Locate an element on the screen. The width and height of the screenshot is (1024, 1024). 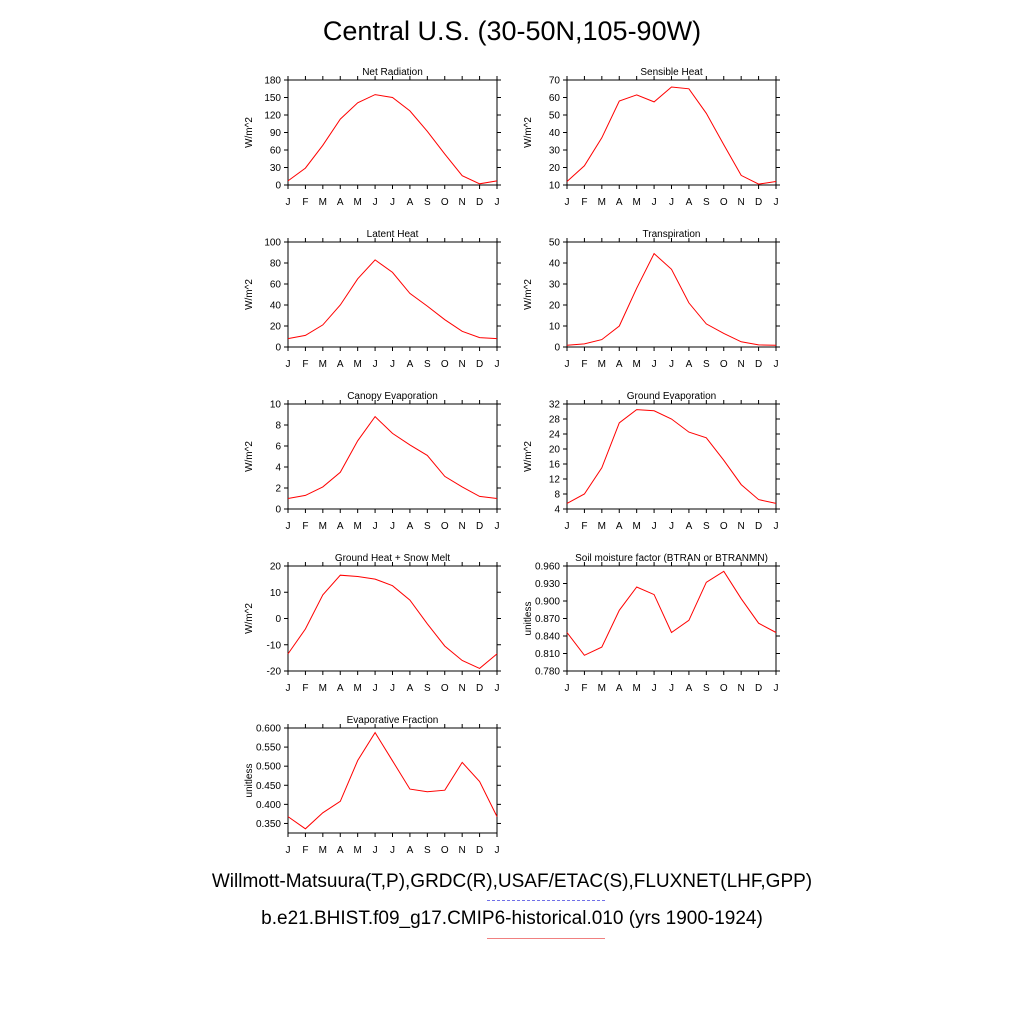
y-tick-label: 0.930 is located at coordinates (547, 584).